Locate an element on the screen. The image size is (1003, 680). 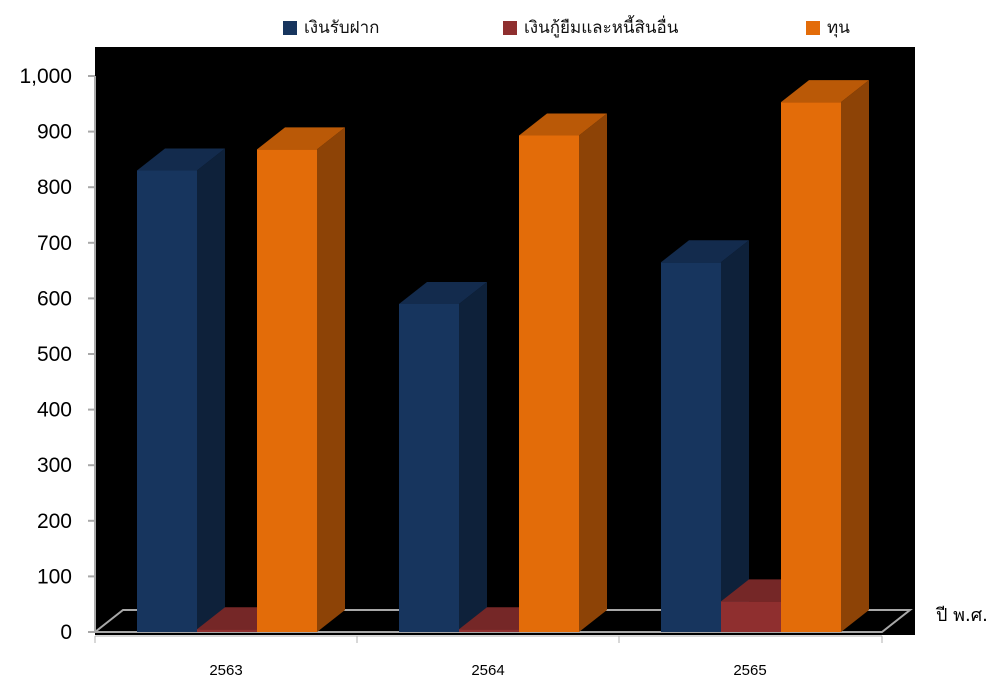
legend-item-capital: ทุน is located at coordinates (828, 27).